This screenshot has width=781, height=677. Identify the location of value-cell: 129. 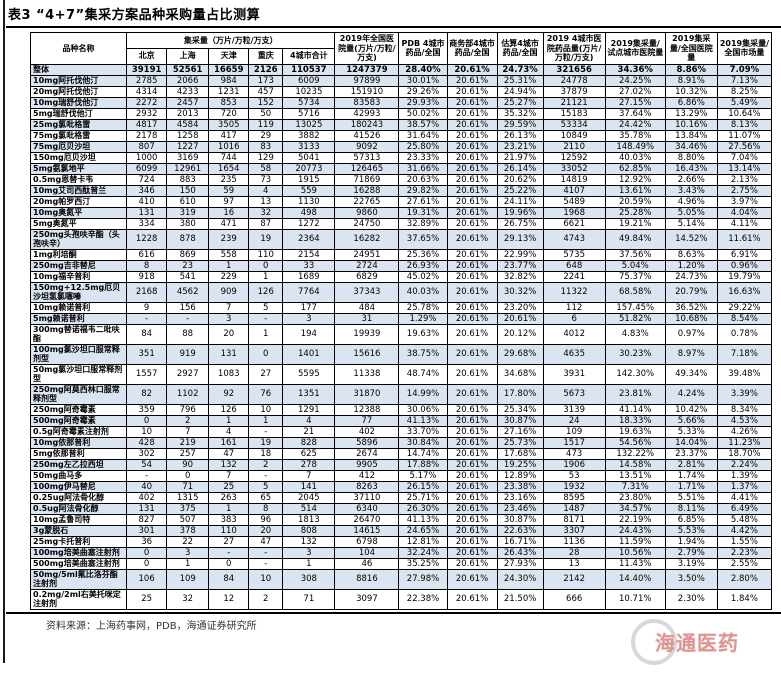
(266, 157).